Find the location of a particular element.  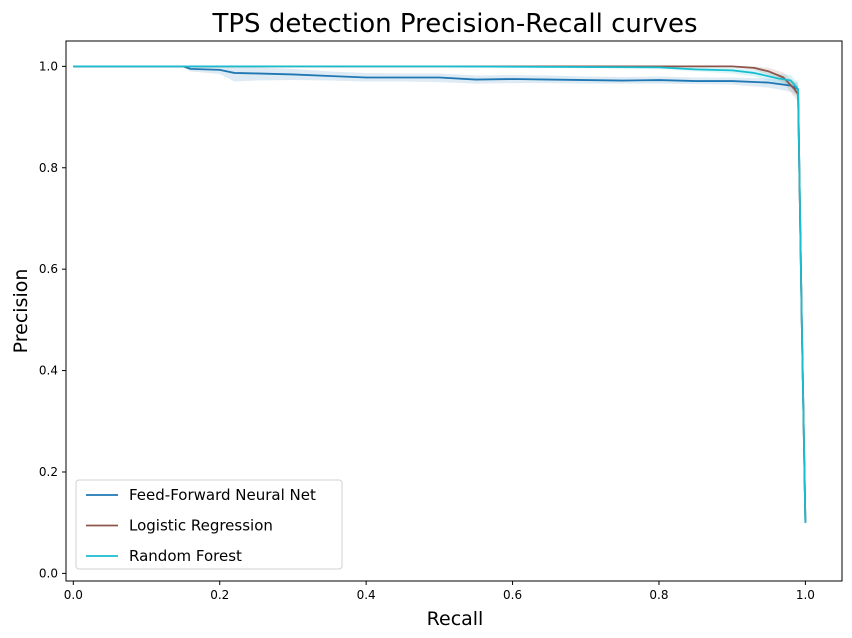

y-tick-label: 0.8 is located at coordinates (48, 168).